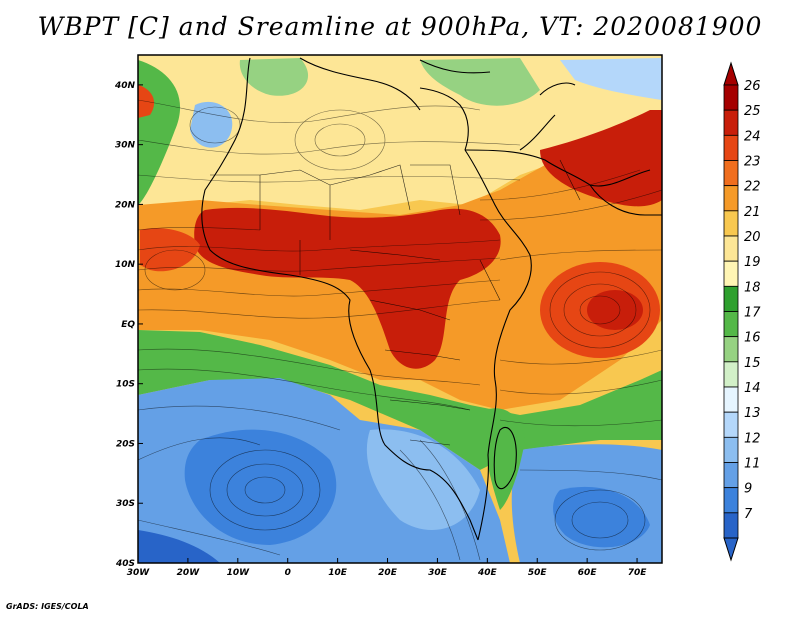 This screenshot has height=618, width=800. Describe the element at coordinates (752, 86) in the screenshot. I see `colorbar-label: 26` at that location.